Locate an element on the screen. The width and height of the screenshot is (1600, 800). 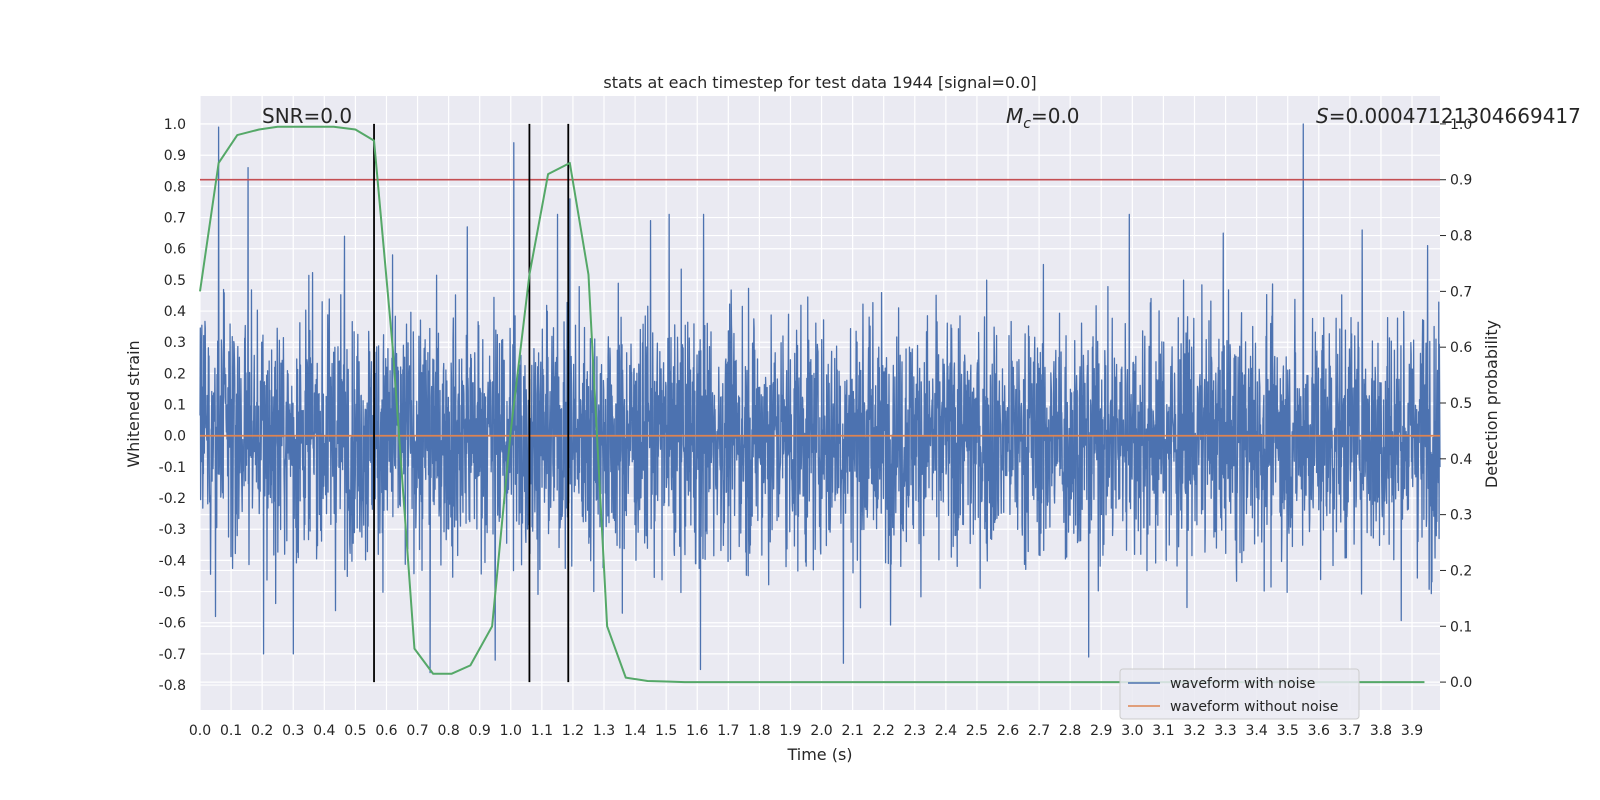
y2-tick-label: 0.3 is located at coordinates (1461, 516).